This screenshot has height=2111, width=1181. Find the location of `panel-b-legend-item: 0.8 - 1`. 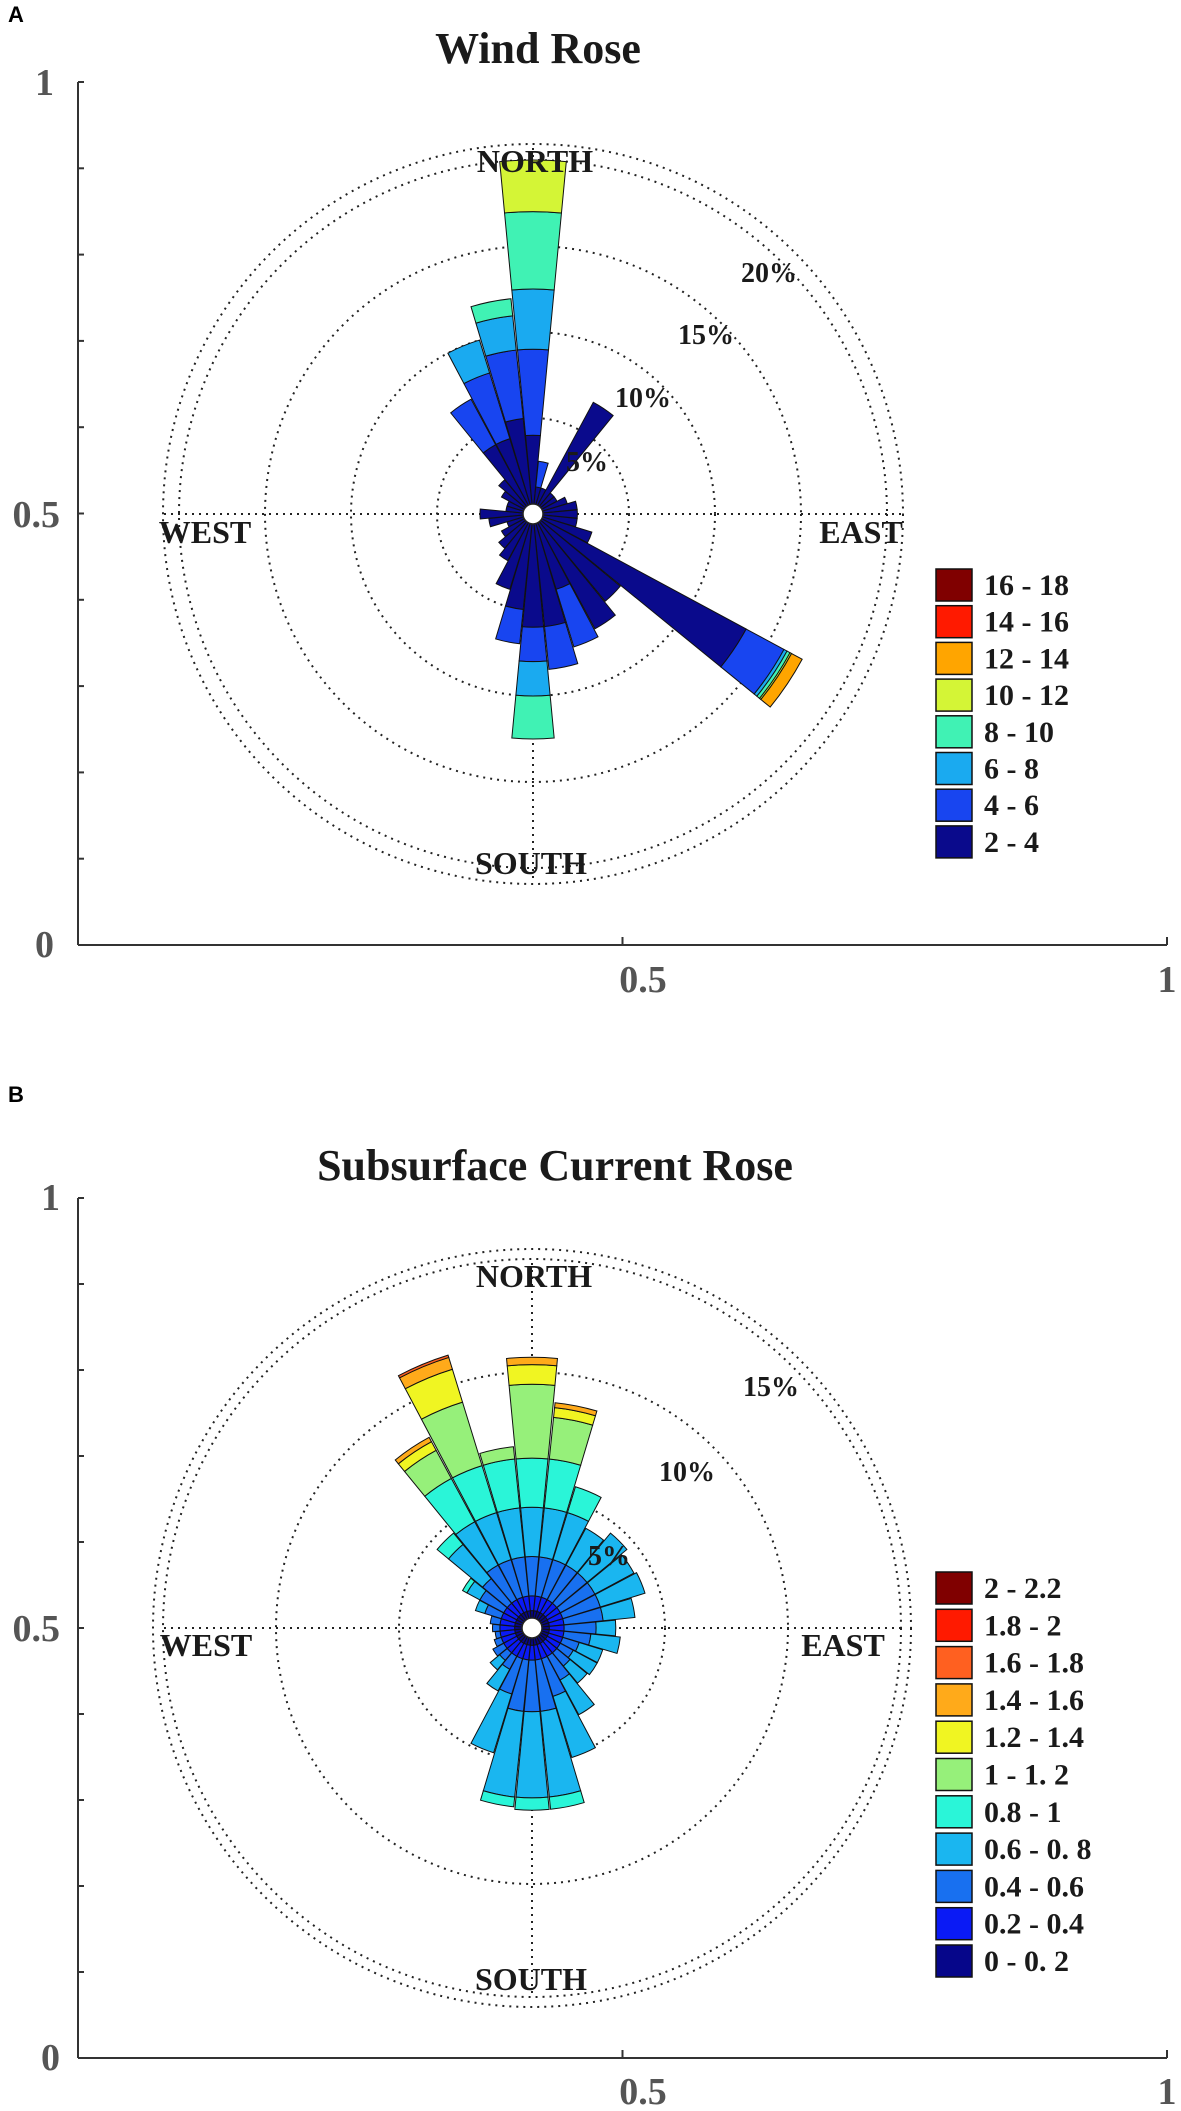

panel-b-legend-item: 0.8 - 1 is located at coordinates (998, 1812).